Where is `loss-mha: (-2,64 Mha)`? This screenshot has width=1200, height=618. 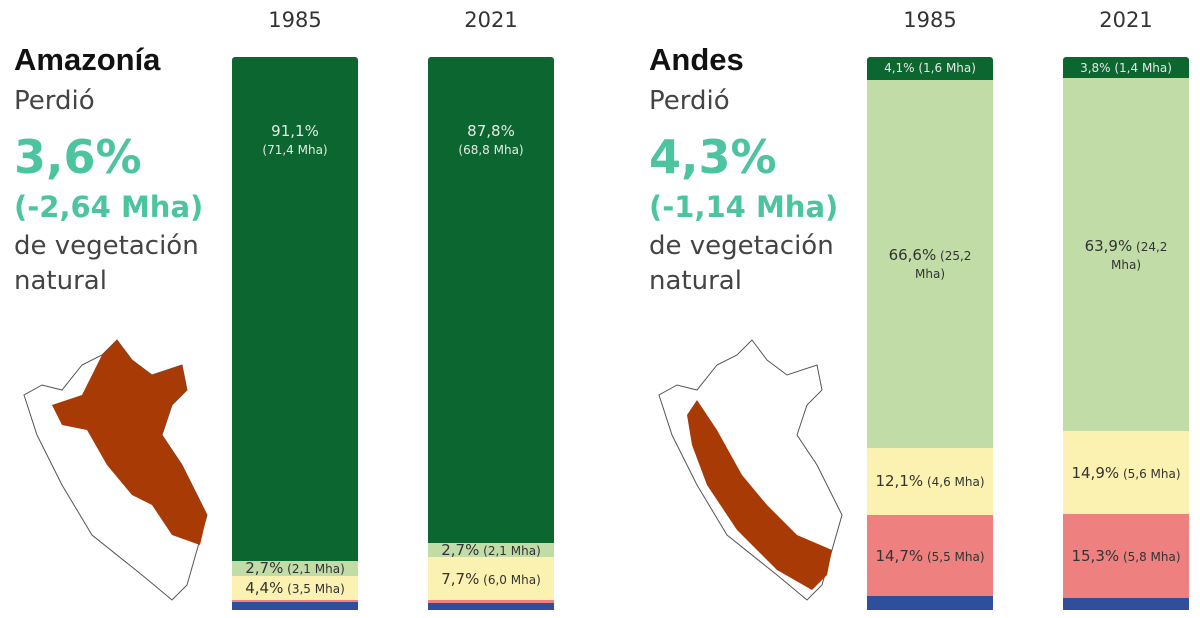
loss-mha: (-2,64 Mha) is located at coordinates (109, 207).